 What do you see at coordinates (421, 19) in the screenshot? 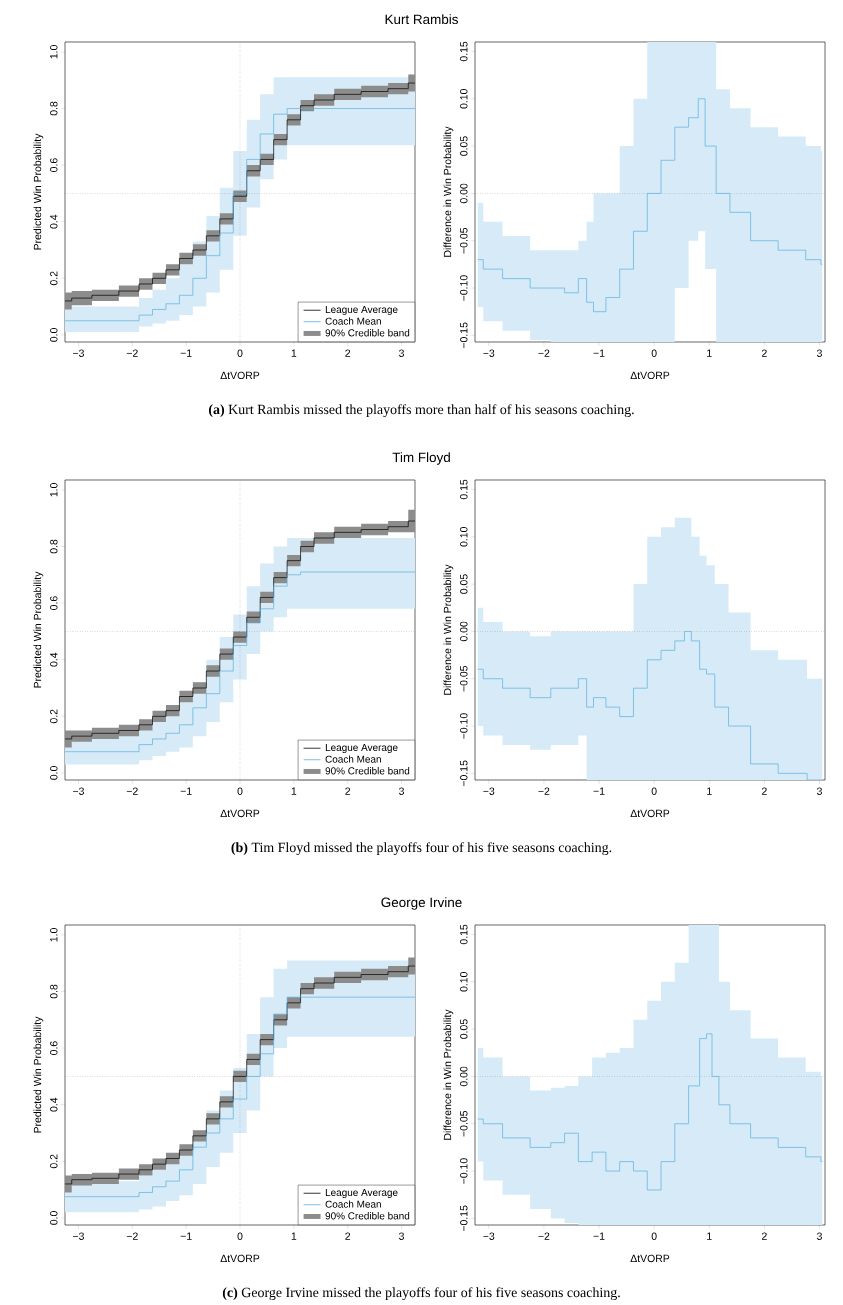
I see `chart-title: Kurt Rambis` at bounding box center [421, 19].